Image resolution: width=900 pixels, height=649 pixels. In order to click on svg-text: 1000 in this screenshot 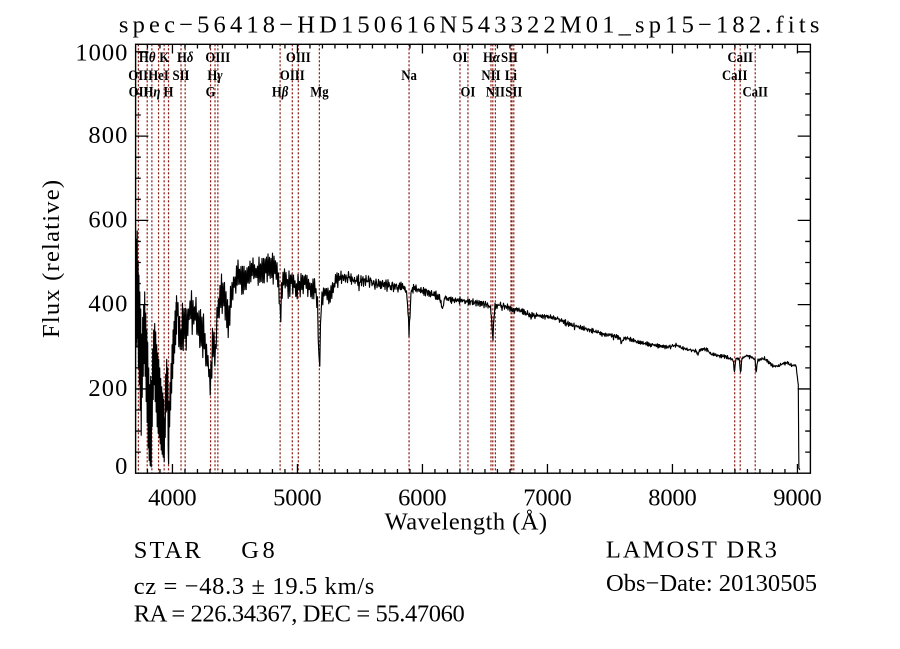, I will do `click(101, 53)`.